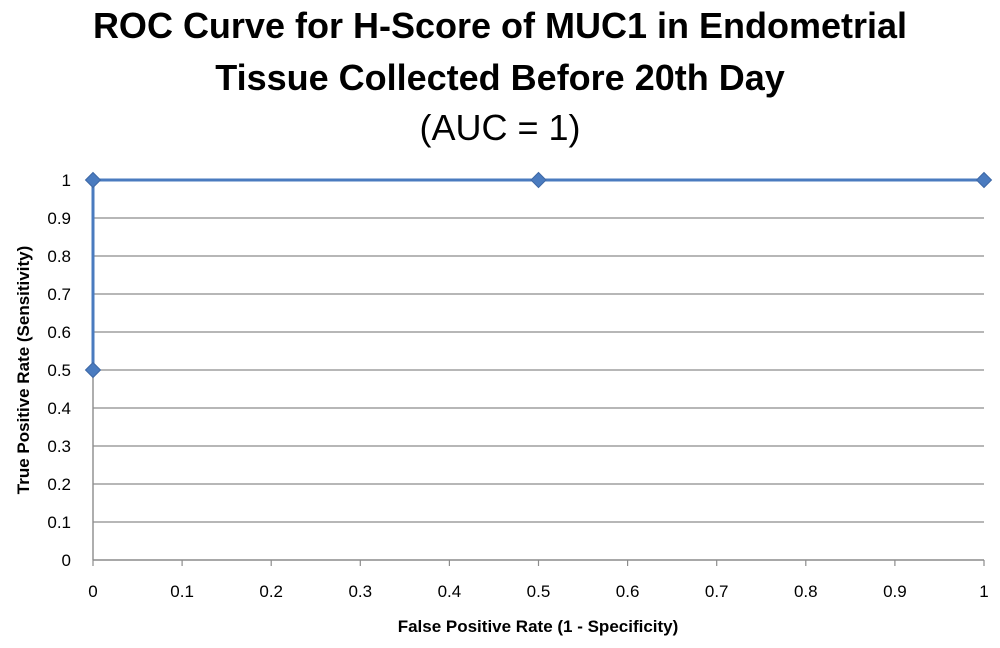 The width and height of the screenshot is (1000, 648). I want to click on y-tick-label: 0.4, so click(59, 408).